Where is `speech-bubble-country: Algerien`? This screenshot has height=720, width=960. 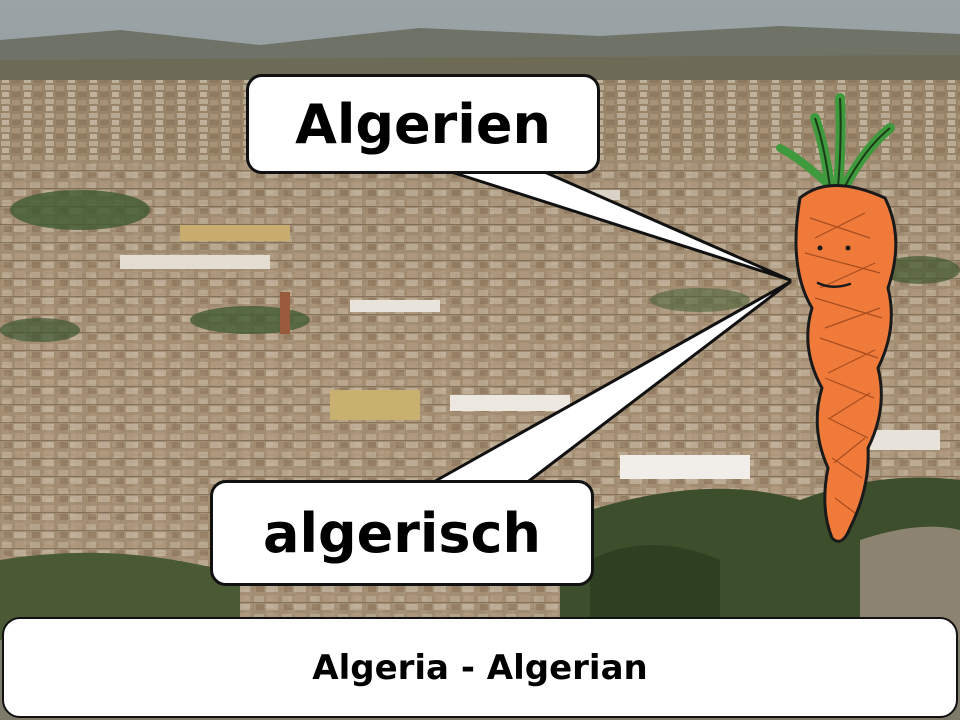
speech-bubble-country: Algerien is located at coordinates (423, 124).